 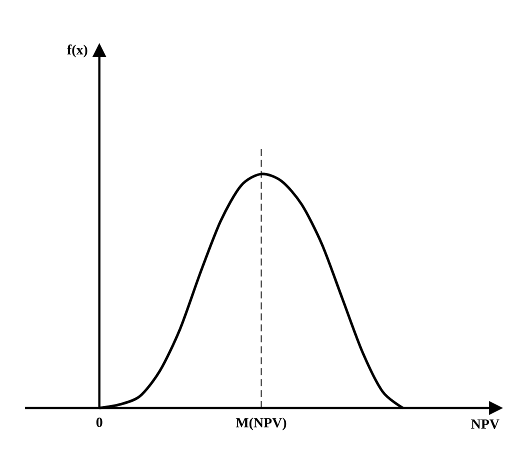 I want to click on x-axis-title: NPV, so click(x=485, y=424).